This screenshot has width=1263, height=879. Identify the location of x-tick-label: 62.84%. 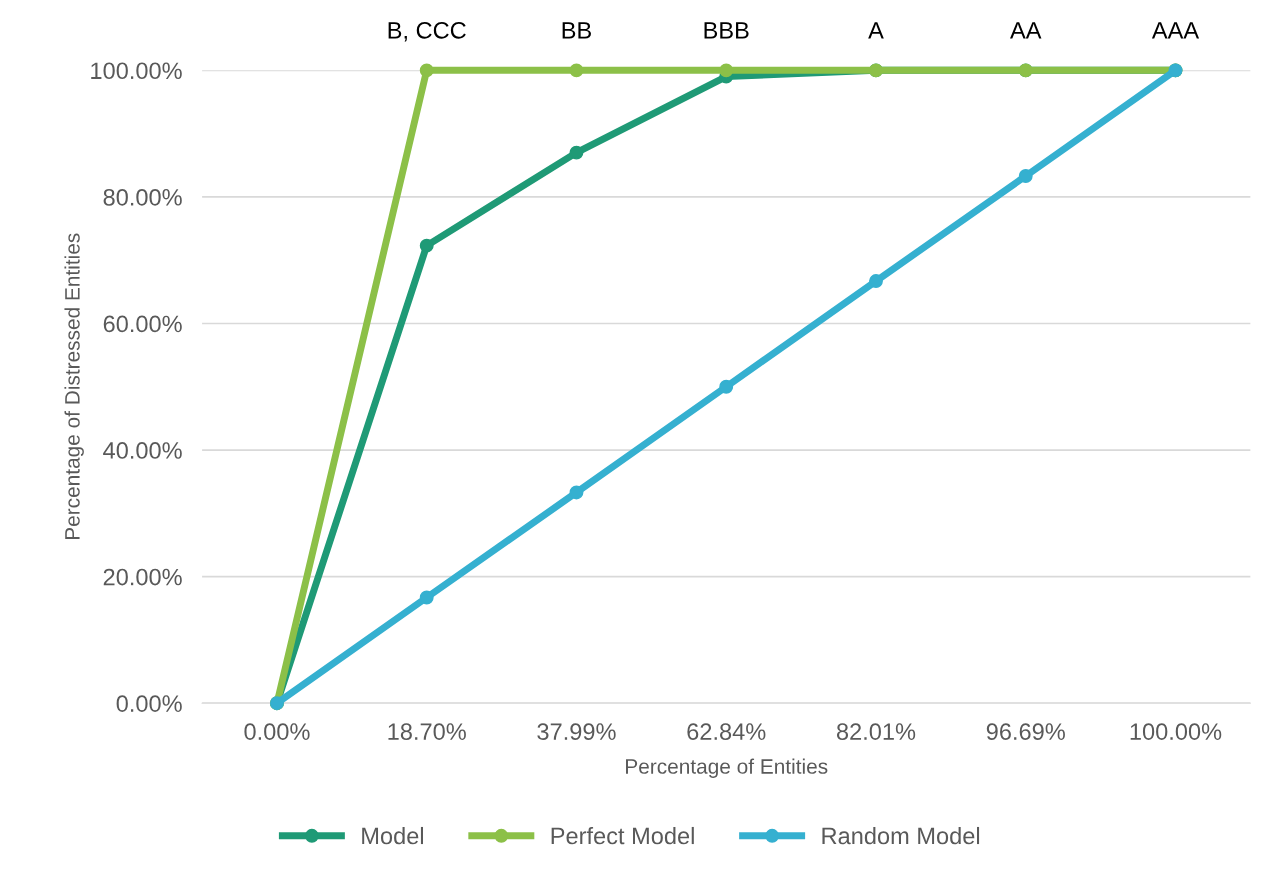
(726, 731).